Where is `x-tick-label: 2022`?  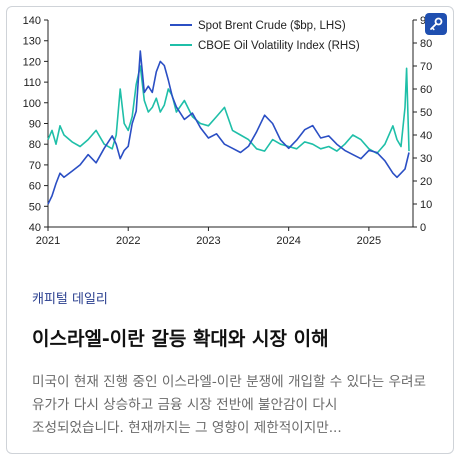
x-tick-label: 2022 is located at coordinates (128, 241).